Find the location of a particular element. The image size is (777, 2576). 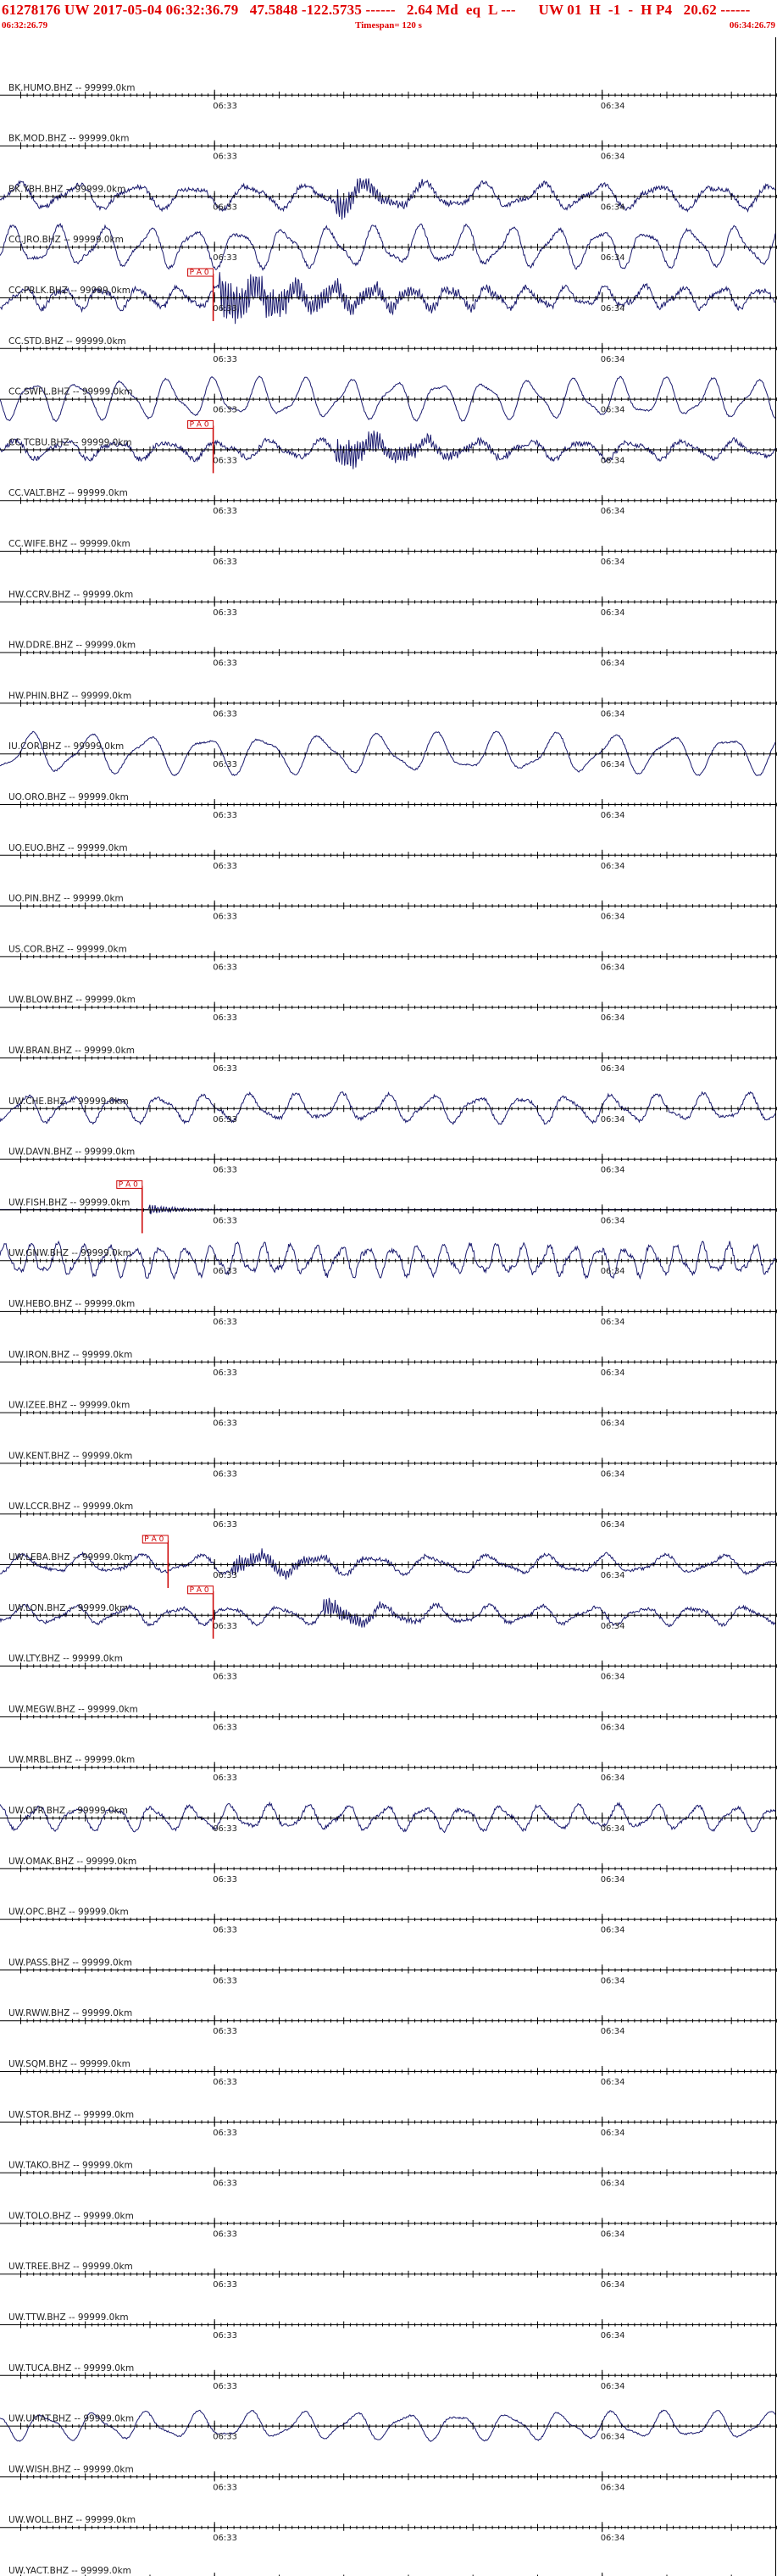

trace-label: UW.OFR.BHZ -- 99999.0km is located at coordinates (68, 1811).